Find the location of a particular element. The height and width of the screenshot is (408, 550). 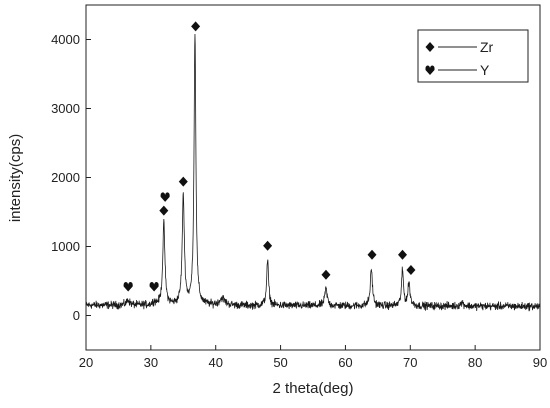

y-tick-label: 3000 is located at coordinates (65, 108).